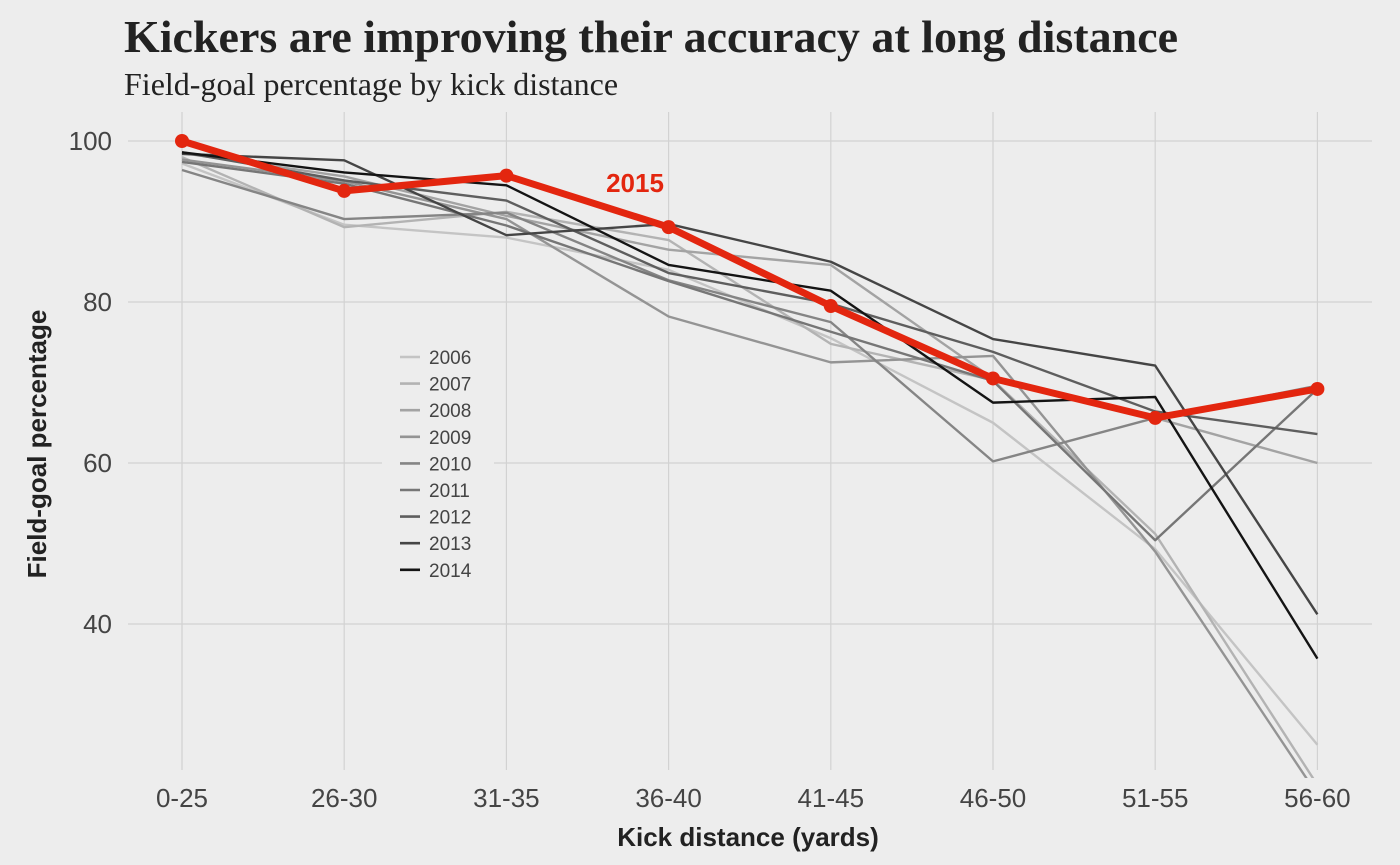 Image resolution: width=1400 pixels, height=865 pixels. Describe the element at coordinates (450, 518) in the screenshot. I see `legend-label: 2012` at that location.